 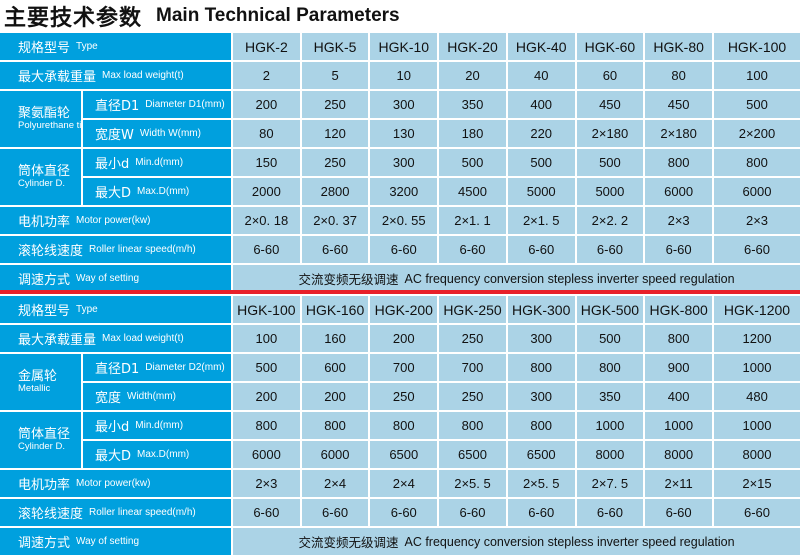 I want to click on motor-cell: 2×7. 5, so click(x=610, y=483).